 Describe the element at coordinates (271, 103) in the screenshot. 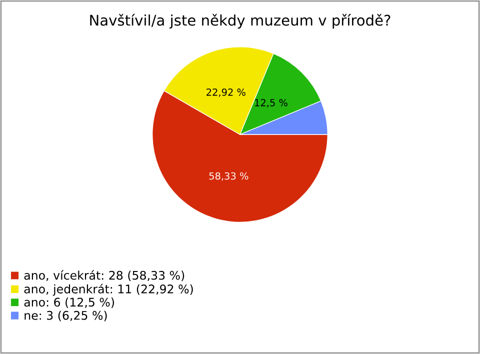

I see `data-label: 12,5 %` at that location.